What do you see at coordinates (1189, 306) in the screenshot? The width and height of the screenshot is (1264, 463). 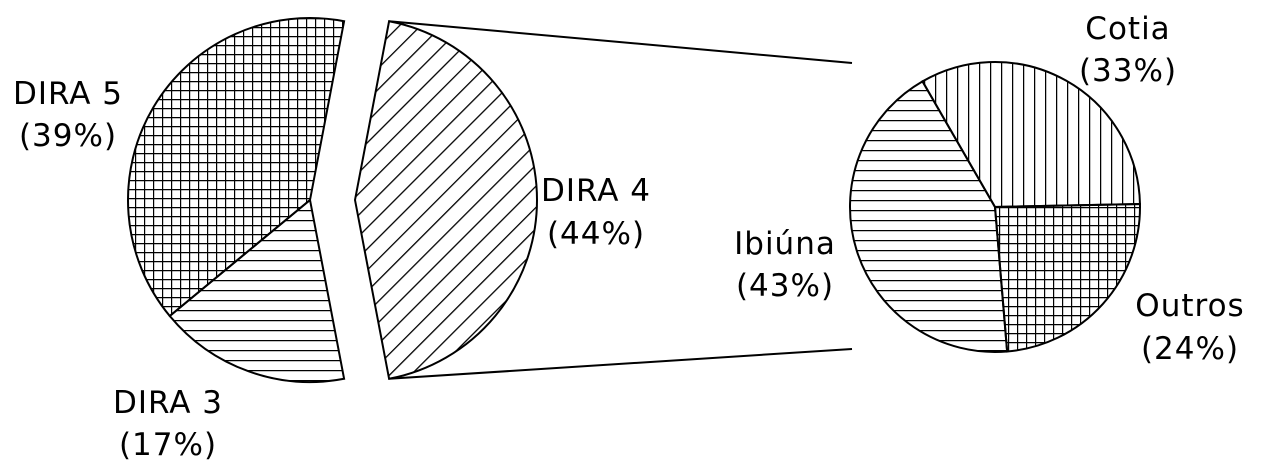 I see `label-outros: Outros` at bounding box center [1189, 306].